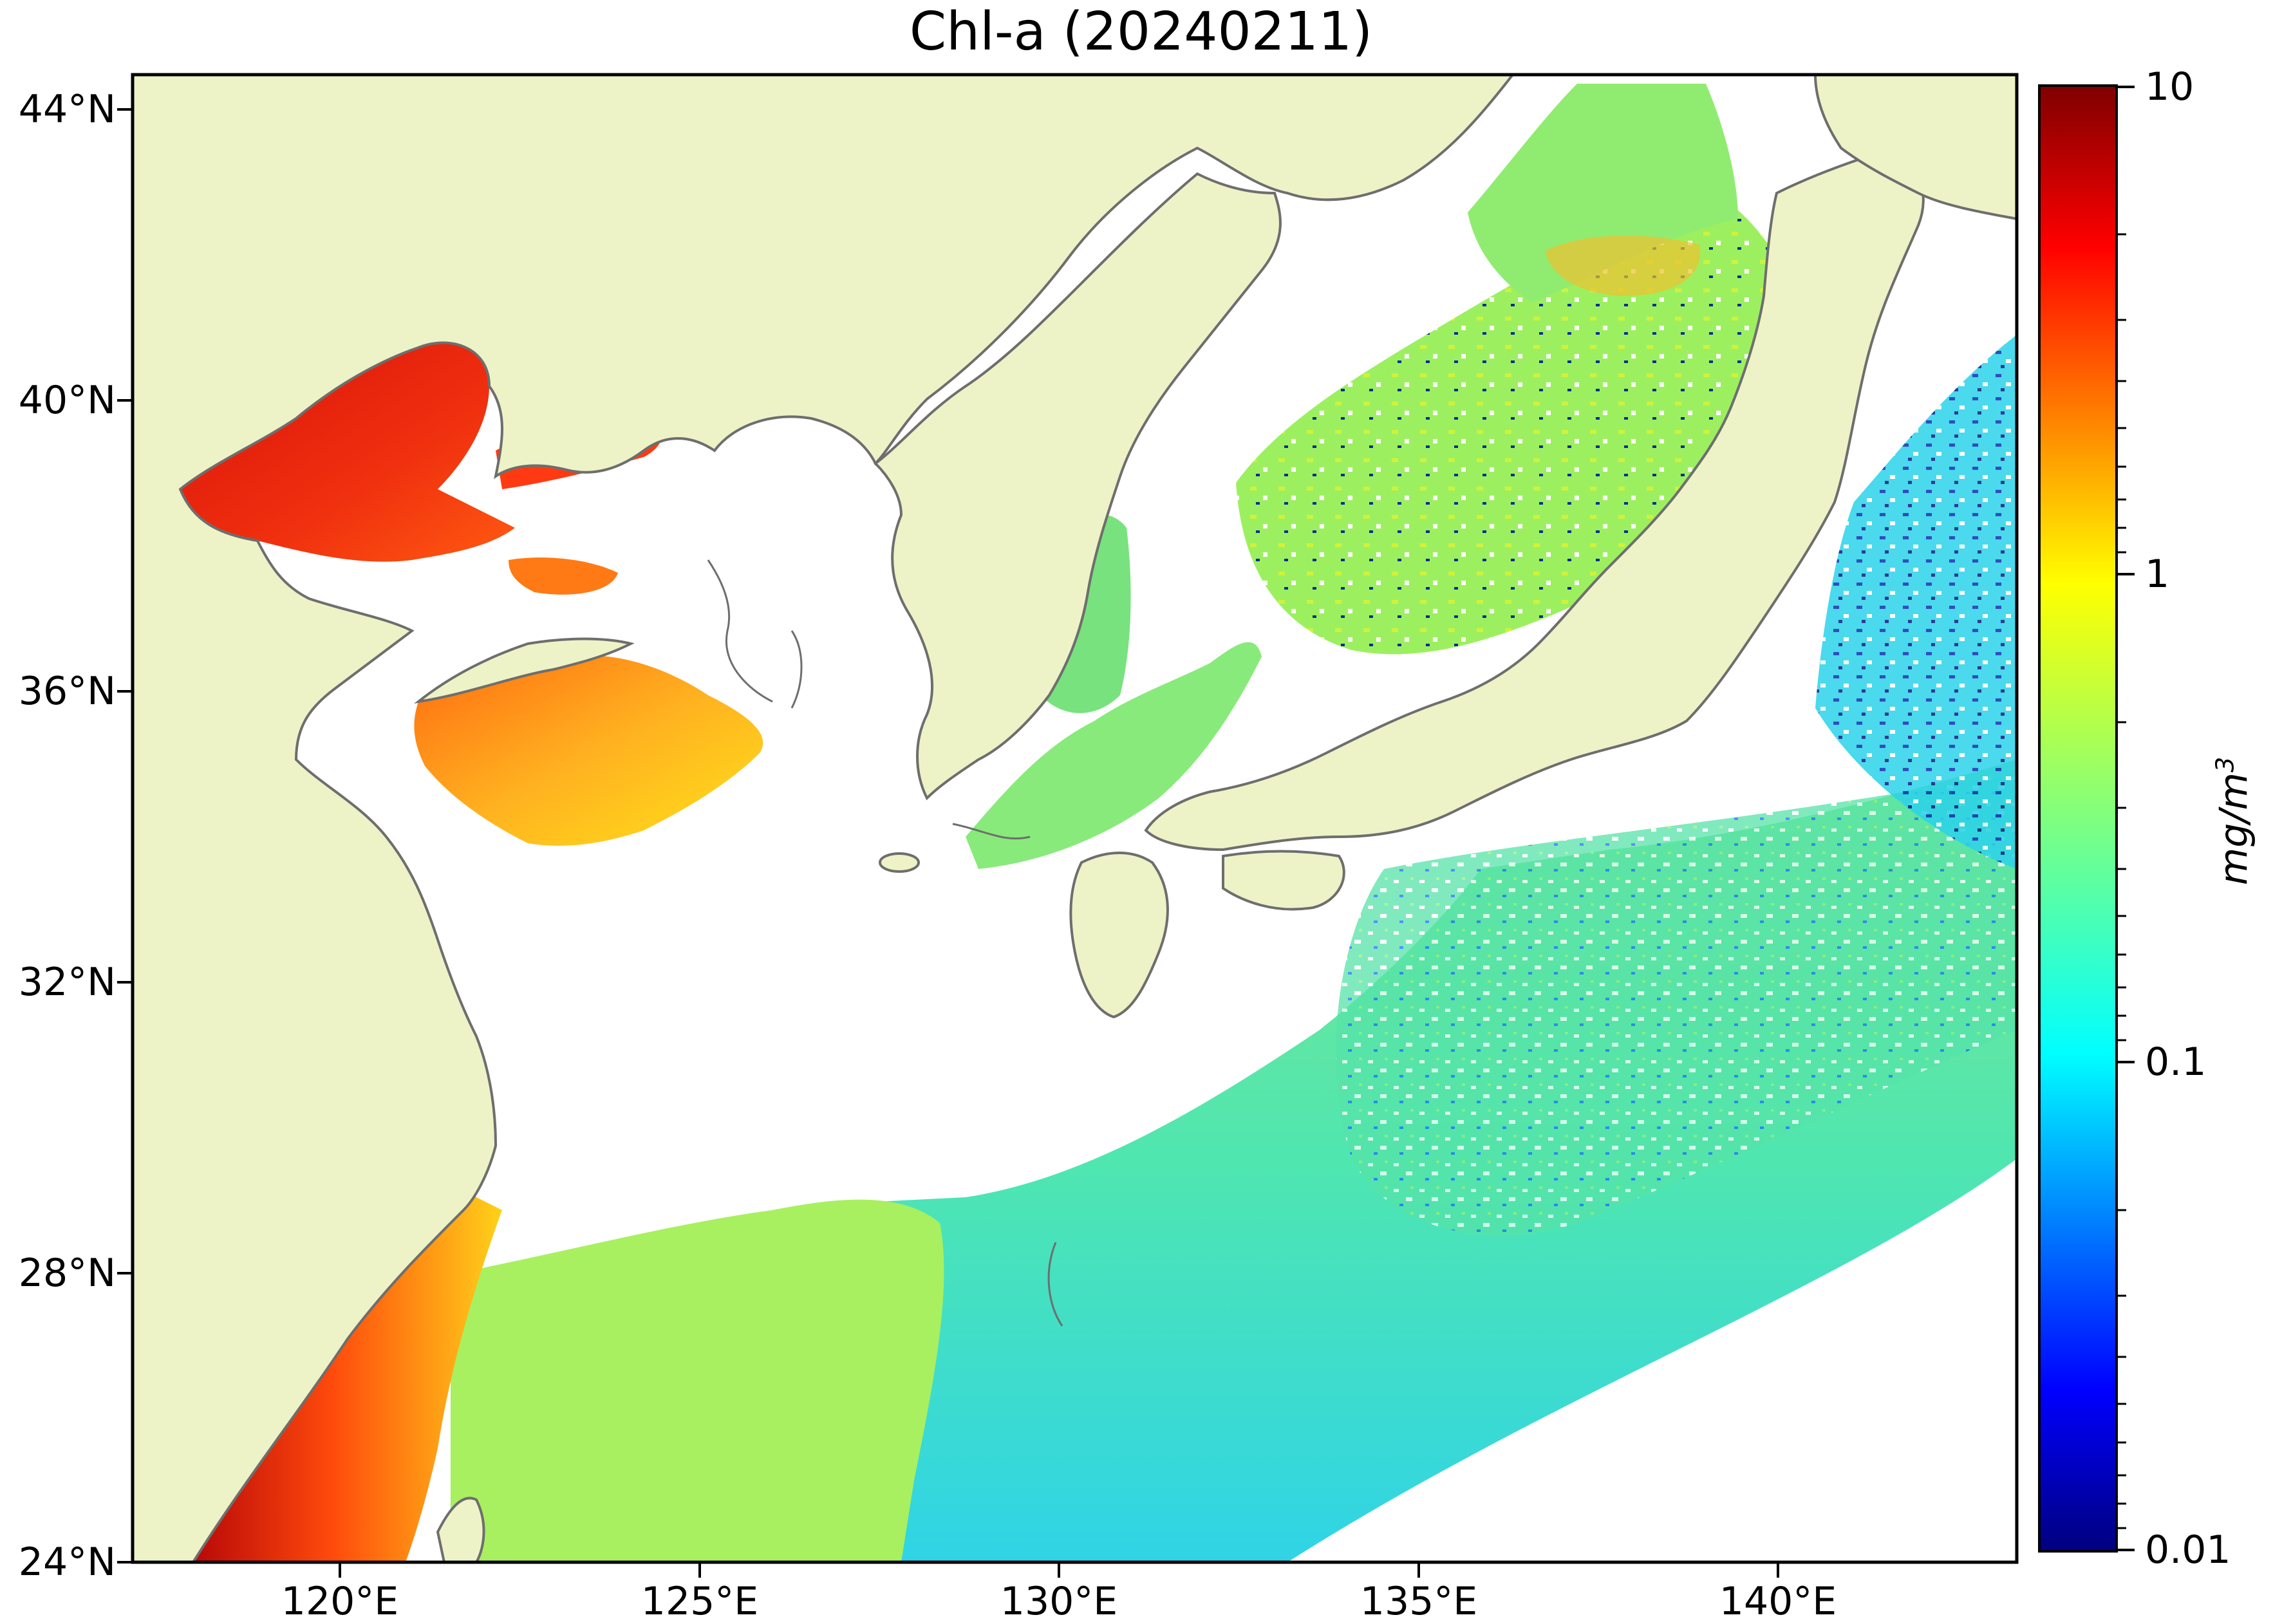  I want to click on lon-label-125: 125°E, so click(700, 1602).